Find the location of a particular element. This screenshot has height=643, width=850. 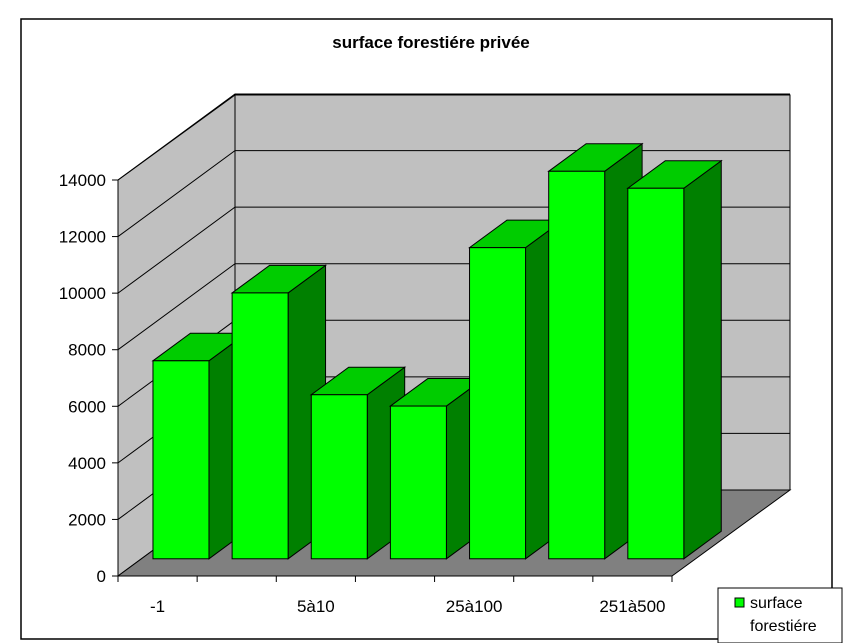

x-tick-label: 5à10 is located at coordinates (316, 606).